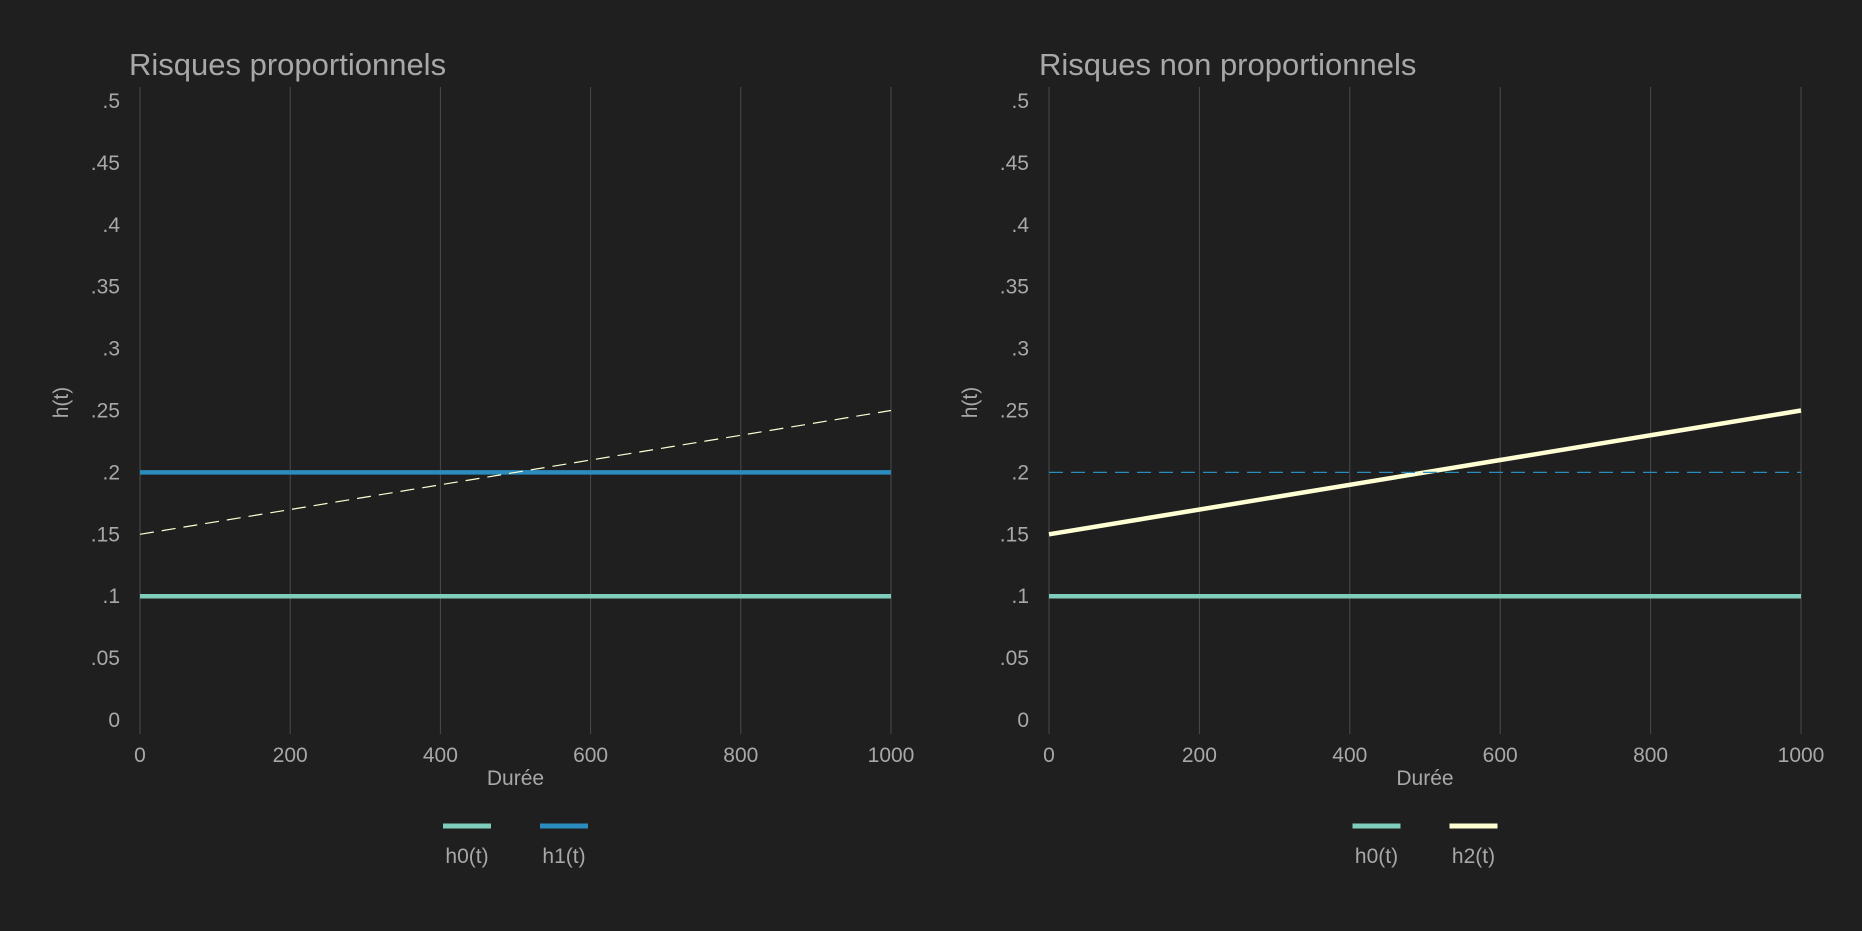  I want to click on legend-label: h2(t), so click(1473, 856).